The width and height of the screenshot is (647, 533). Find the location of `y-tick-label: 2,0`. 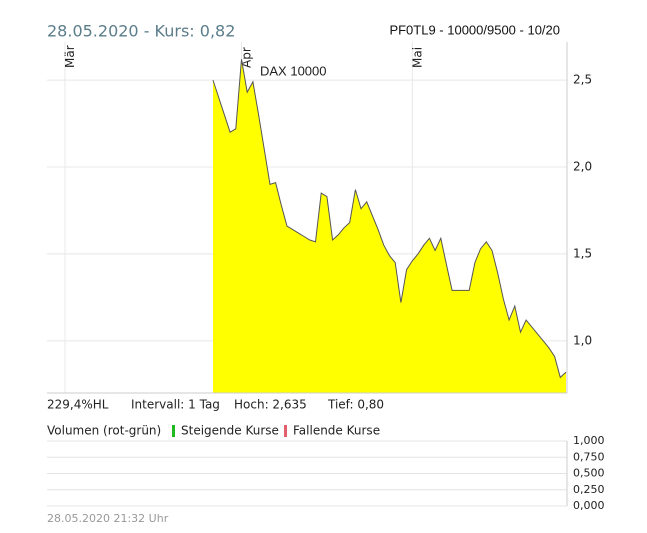

y-tick-label: 2,0 is located at coordinates (582, 167).